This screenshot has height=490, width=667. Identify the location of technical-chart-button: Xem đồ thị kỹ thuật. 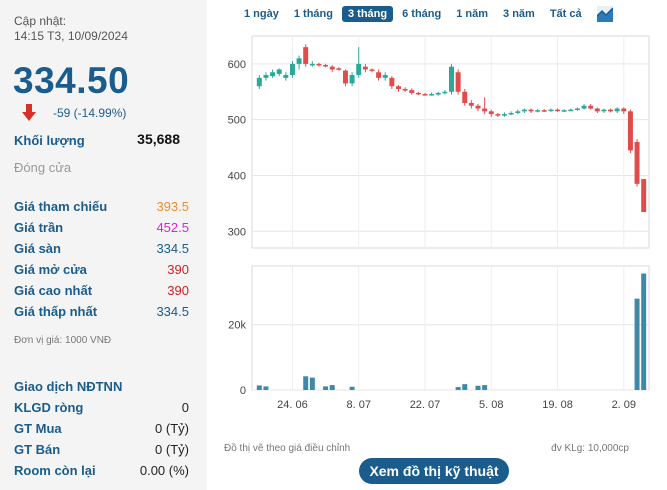
(434, 471).